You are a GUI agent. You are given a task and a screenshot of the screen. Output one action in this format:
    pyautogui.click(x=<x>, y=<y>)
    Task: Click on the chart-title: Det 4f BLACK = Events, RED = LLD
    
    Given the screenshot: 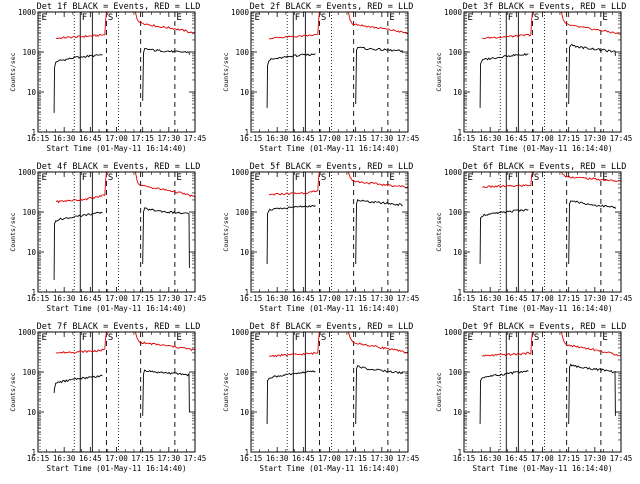 What is the action you would take?
    pyautogui.click(x=119, y=167)
    